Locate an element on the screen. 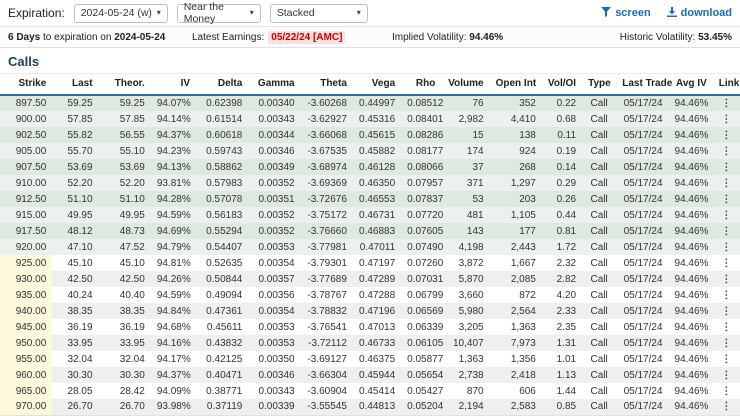 Image resolution: width=740 pixels, height=416 pixels. cell-delta: 0.60618 is located at coordinates (222, 135).